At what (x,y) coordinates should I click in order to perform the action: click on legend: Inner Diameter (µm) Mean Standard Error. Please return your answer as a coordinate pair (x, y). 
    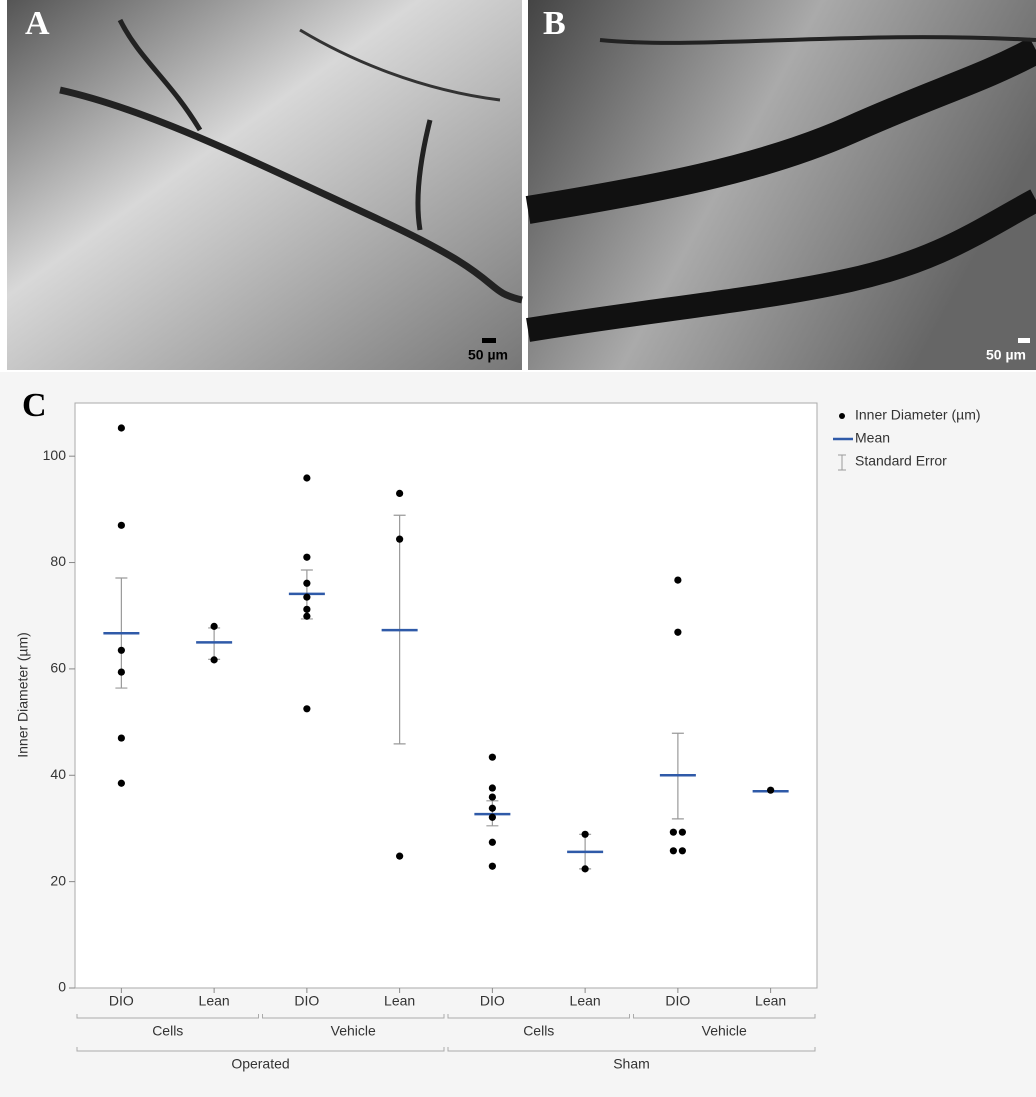
    Looking at the image, I should click on (907, 439).